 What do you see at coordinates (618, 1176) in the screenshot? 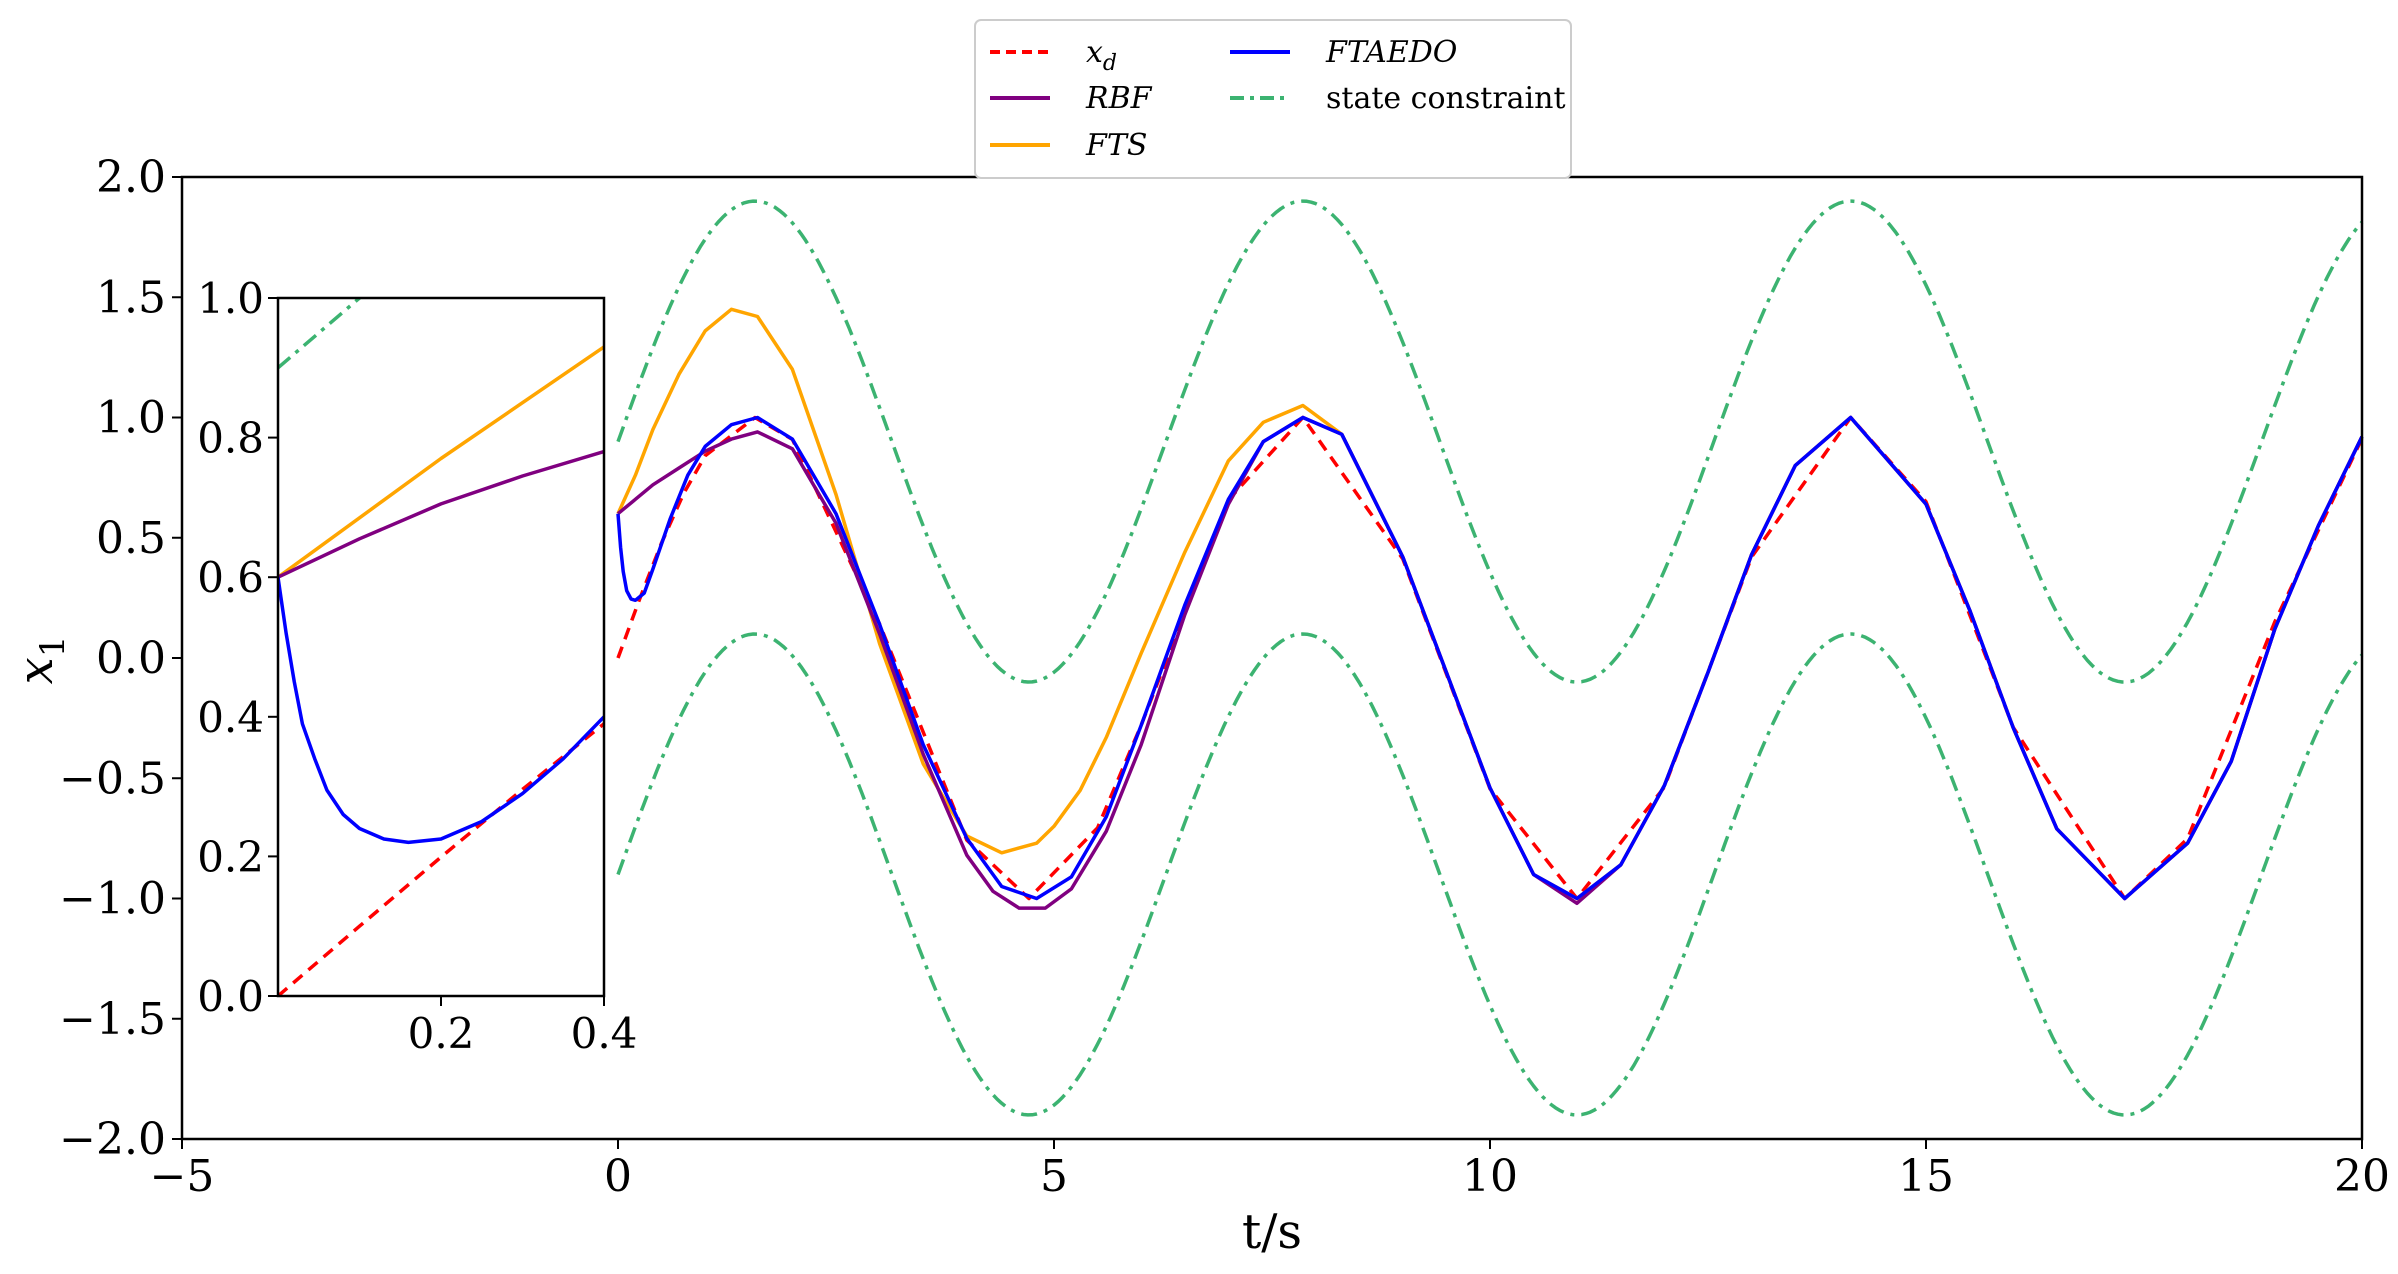
I see `x-tick-label: 0` at bounding box center [618, 1176].